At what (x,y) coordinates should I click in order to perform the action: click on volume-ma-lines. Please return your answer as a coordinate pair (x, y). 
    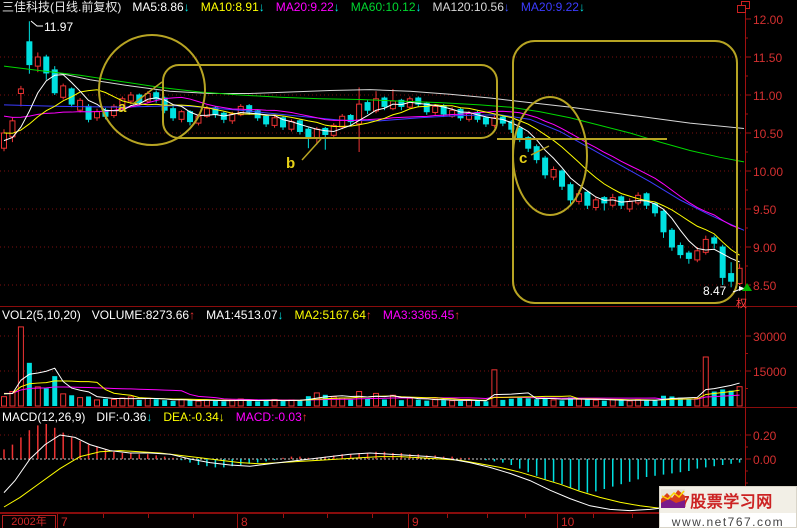
    Looking at the image, I should click on (371, 384).